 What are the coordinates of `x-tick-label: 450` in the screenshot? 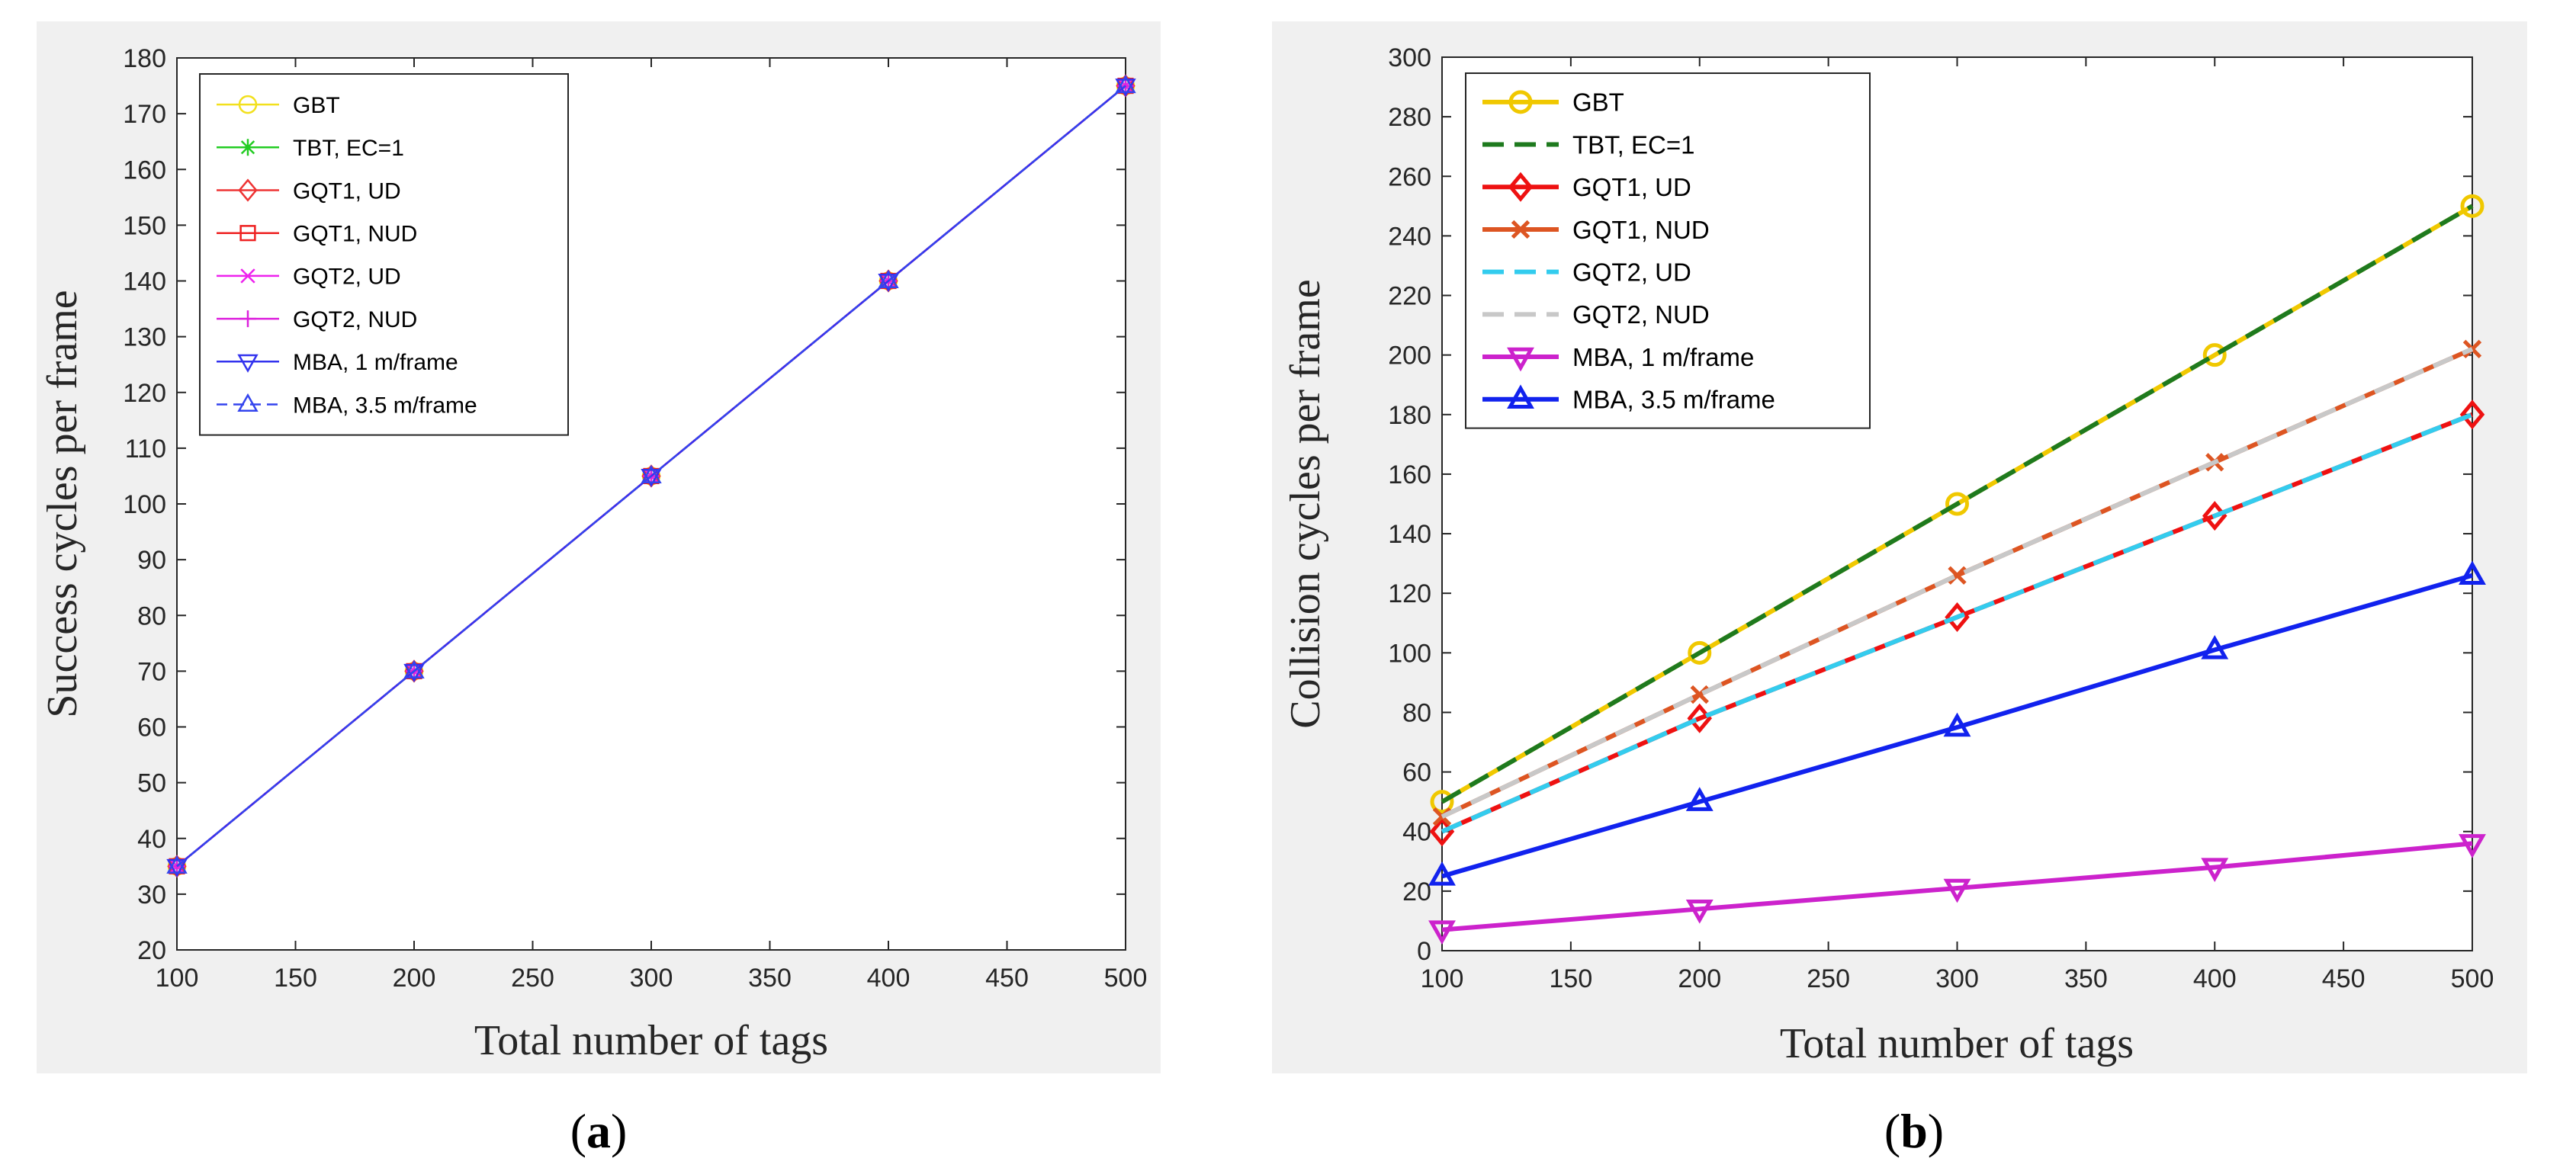 It's located at (1007, 978).